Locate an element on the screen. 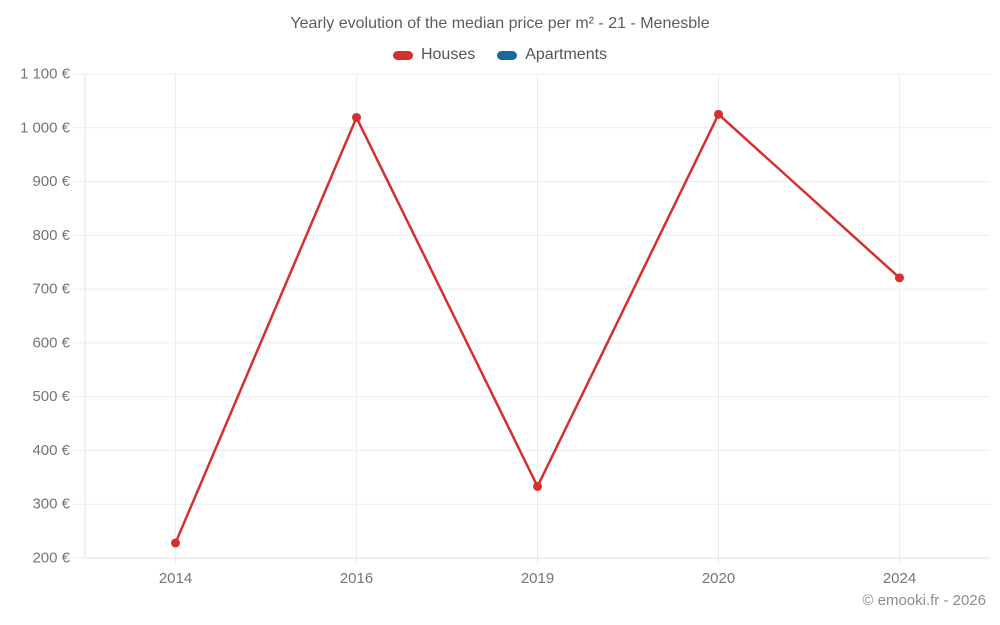 The image size is (1000, 625). y-tick-label: 500 € is located at coordinates (51, 396).